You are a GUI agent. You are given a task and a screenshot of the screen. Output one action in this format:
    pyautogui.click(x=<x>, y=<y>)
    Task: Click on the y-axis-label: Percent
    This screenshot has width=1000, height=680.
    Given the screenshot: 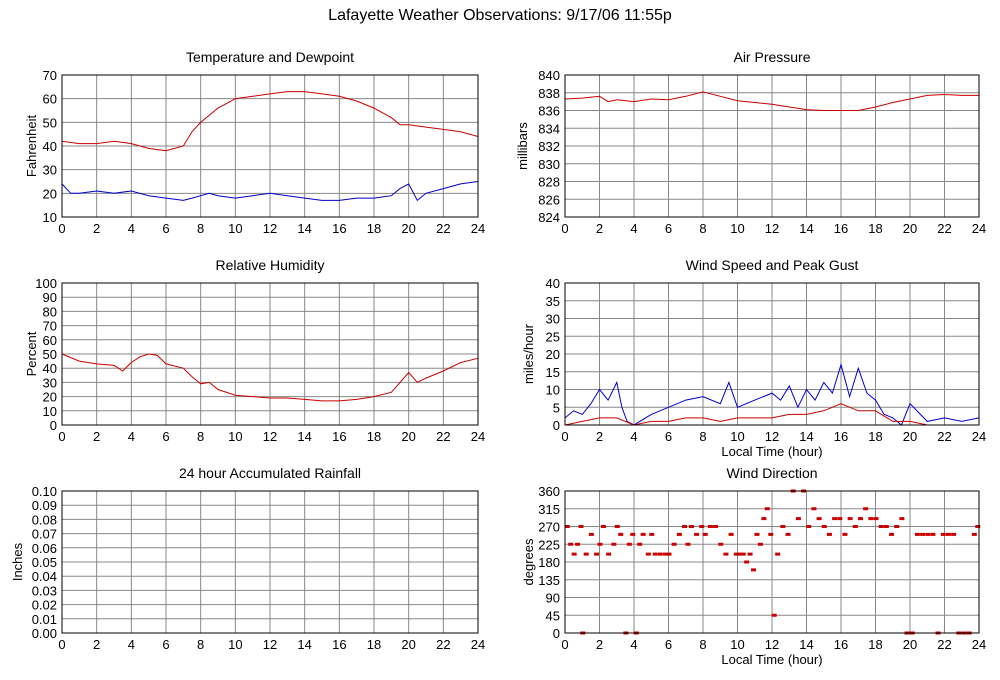 What is the action you would take?
    pyautogui.click(x=31, y=353)
    